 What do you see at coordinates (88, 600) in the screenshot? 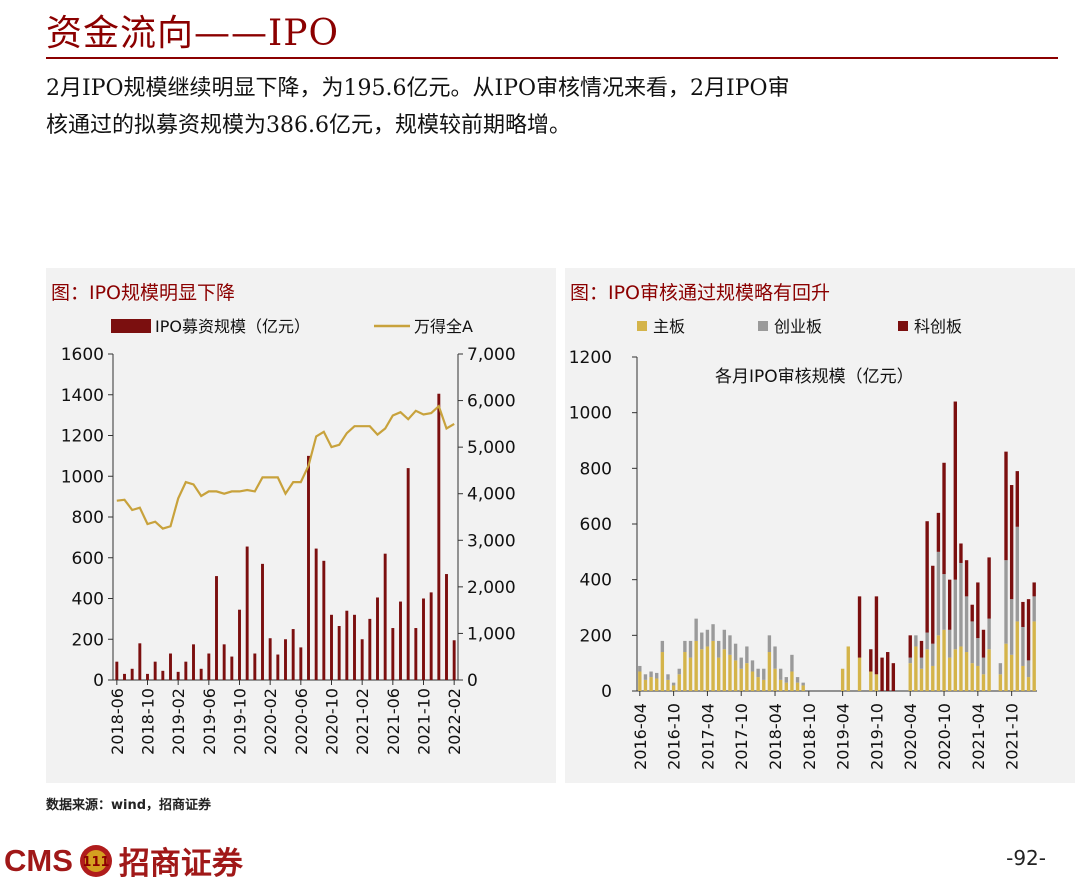
I see `left-tick-label: 400` at bounding box center [88, 600].